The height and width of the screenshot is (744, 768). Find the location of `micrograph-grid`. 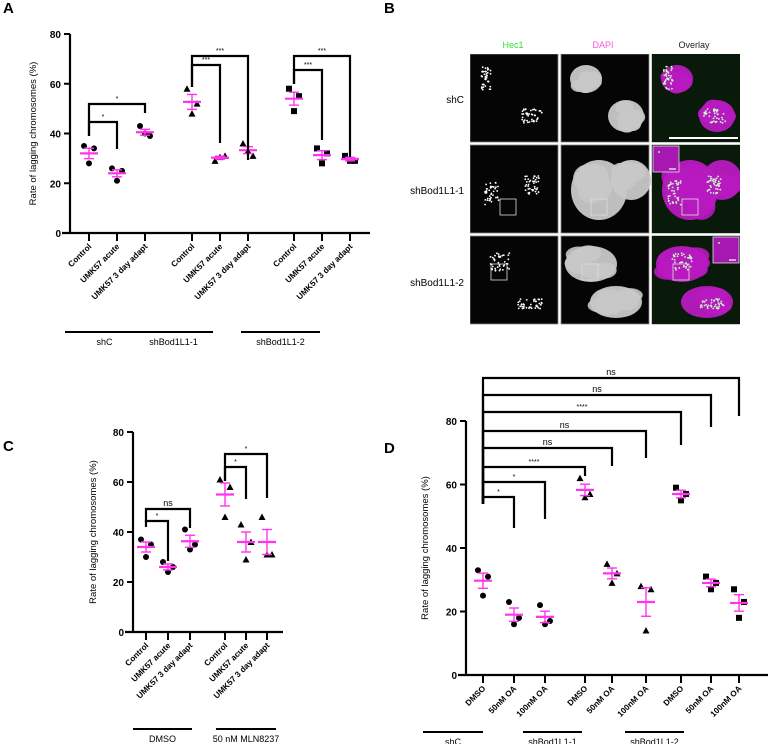

micrograph-grid is located at coordinates (605, 189).